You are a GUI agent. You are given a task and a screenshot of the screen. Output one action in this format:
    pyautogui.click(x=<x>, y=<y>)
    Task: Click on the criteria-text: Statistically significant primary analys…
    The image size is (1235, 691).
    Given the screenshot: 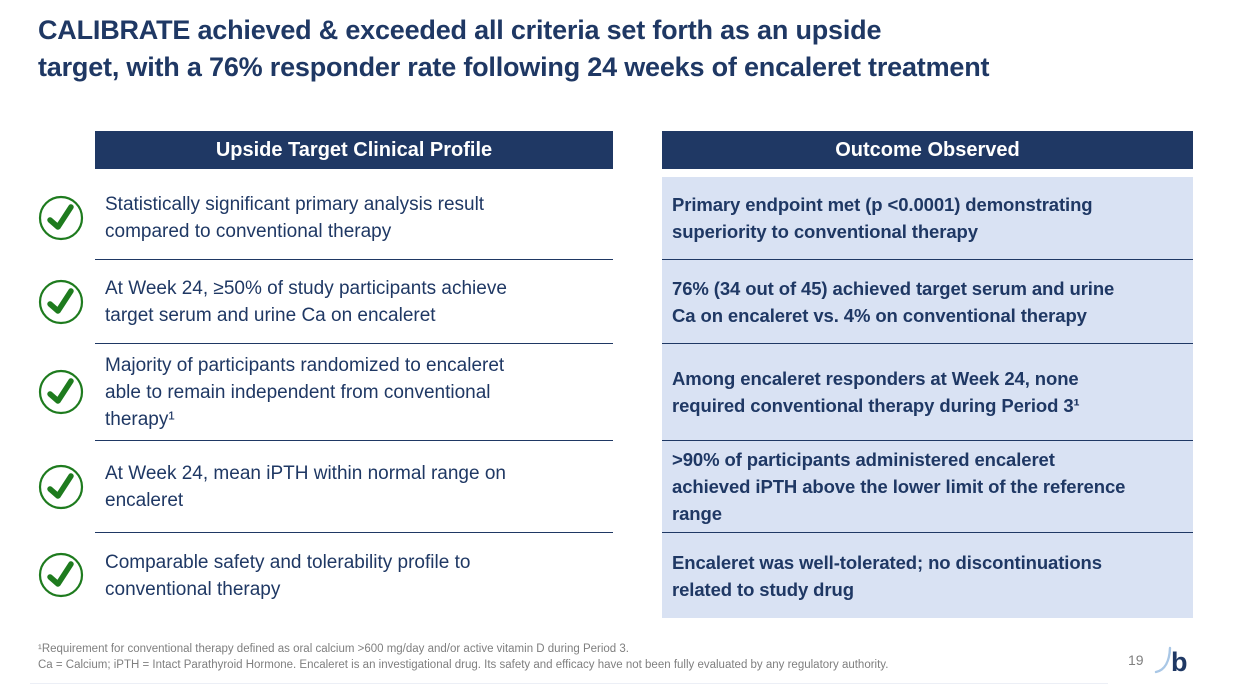 What is the action you would take?
    pyautogui.click(x=295, y=204)
    